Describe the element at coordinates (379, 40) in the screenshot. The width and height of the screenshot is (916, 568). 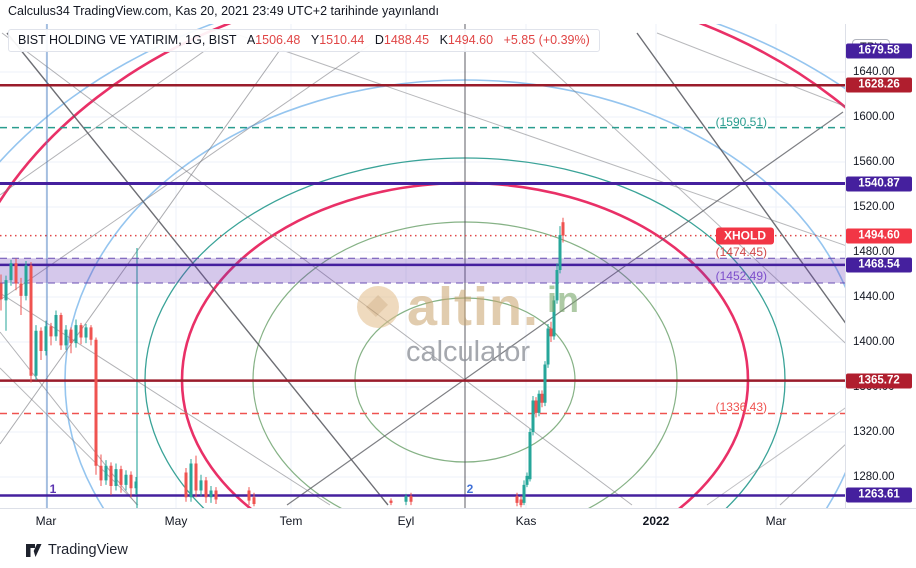
I see `legend-low-key: D` at that location.